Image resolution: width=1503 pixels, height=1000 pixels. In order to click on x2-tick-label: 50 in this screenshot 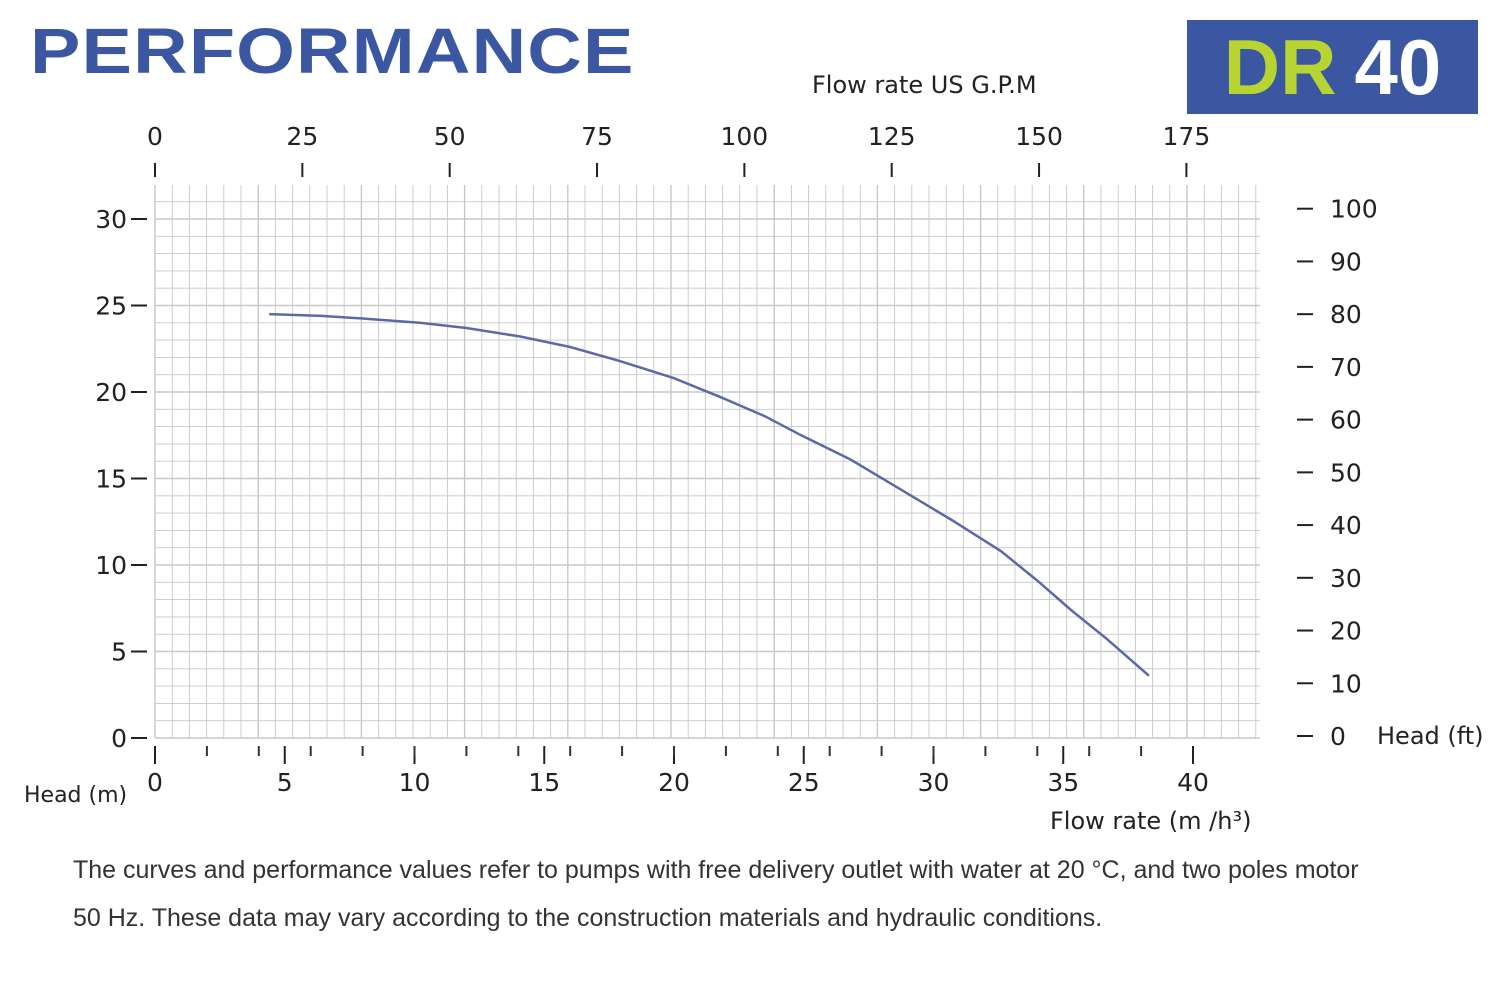, I will do `click(450, 136)`.